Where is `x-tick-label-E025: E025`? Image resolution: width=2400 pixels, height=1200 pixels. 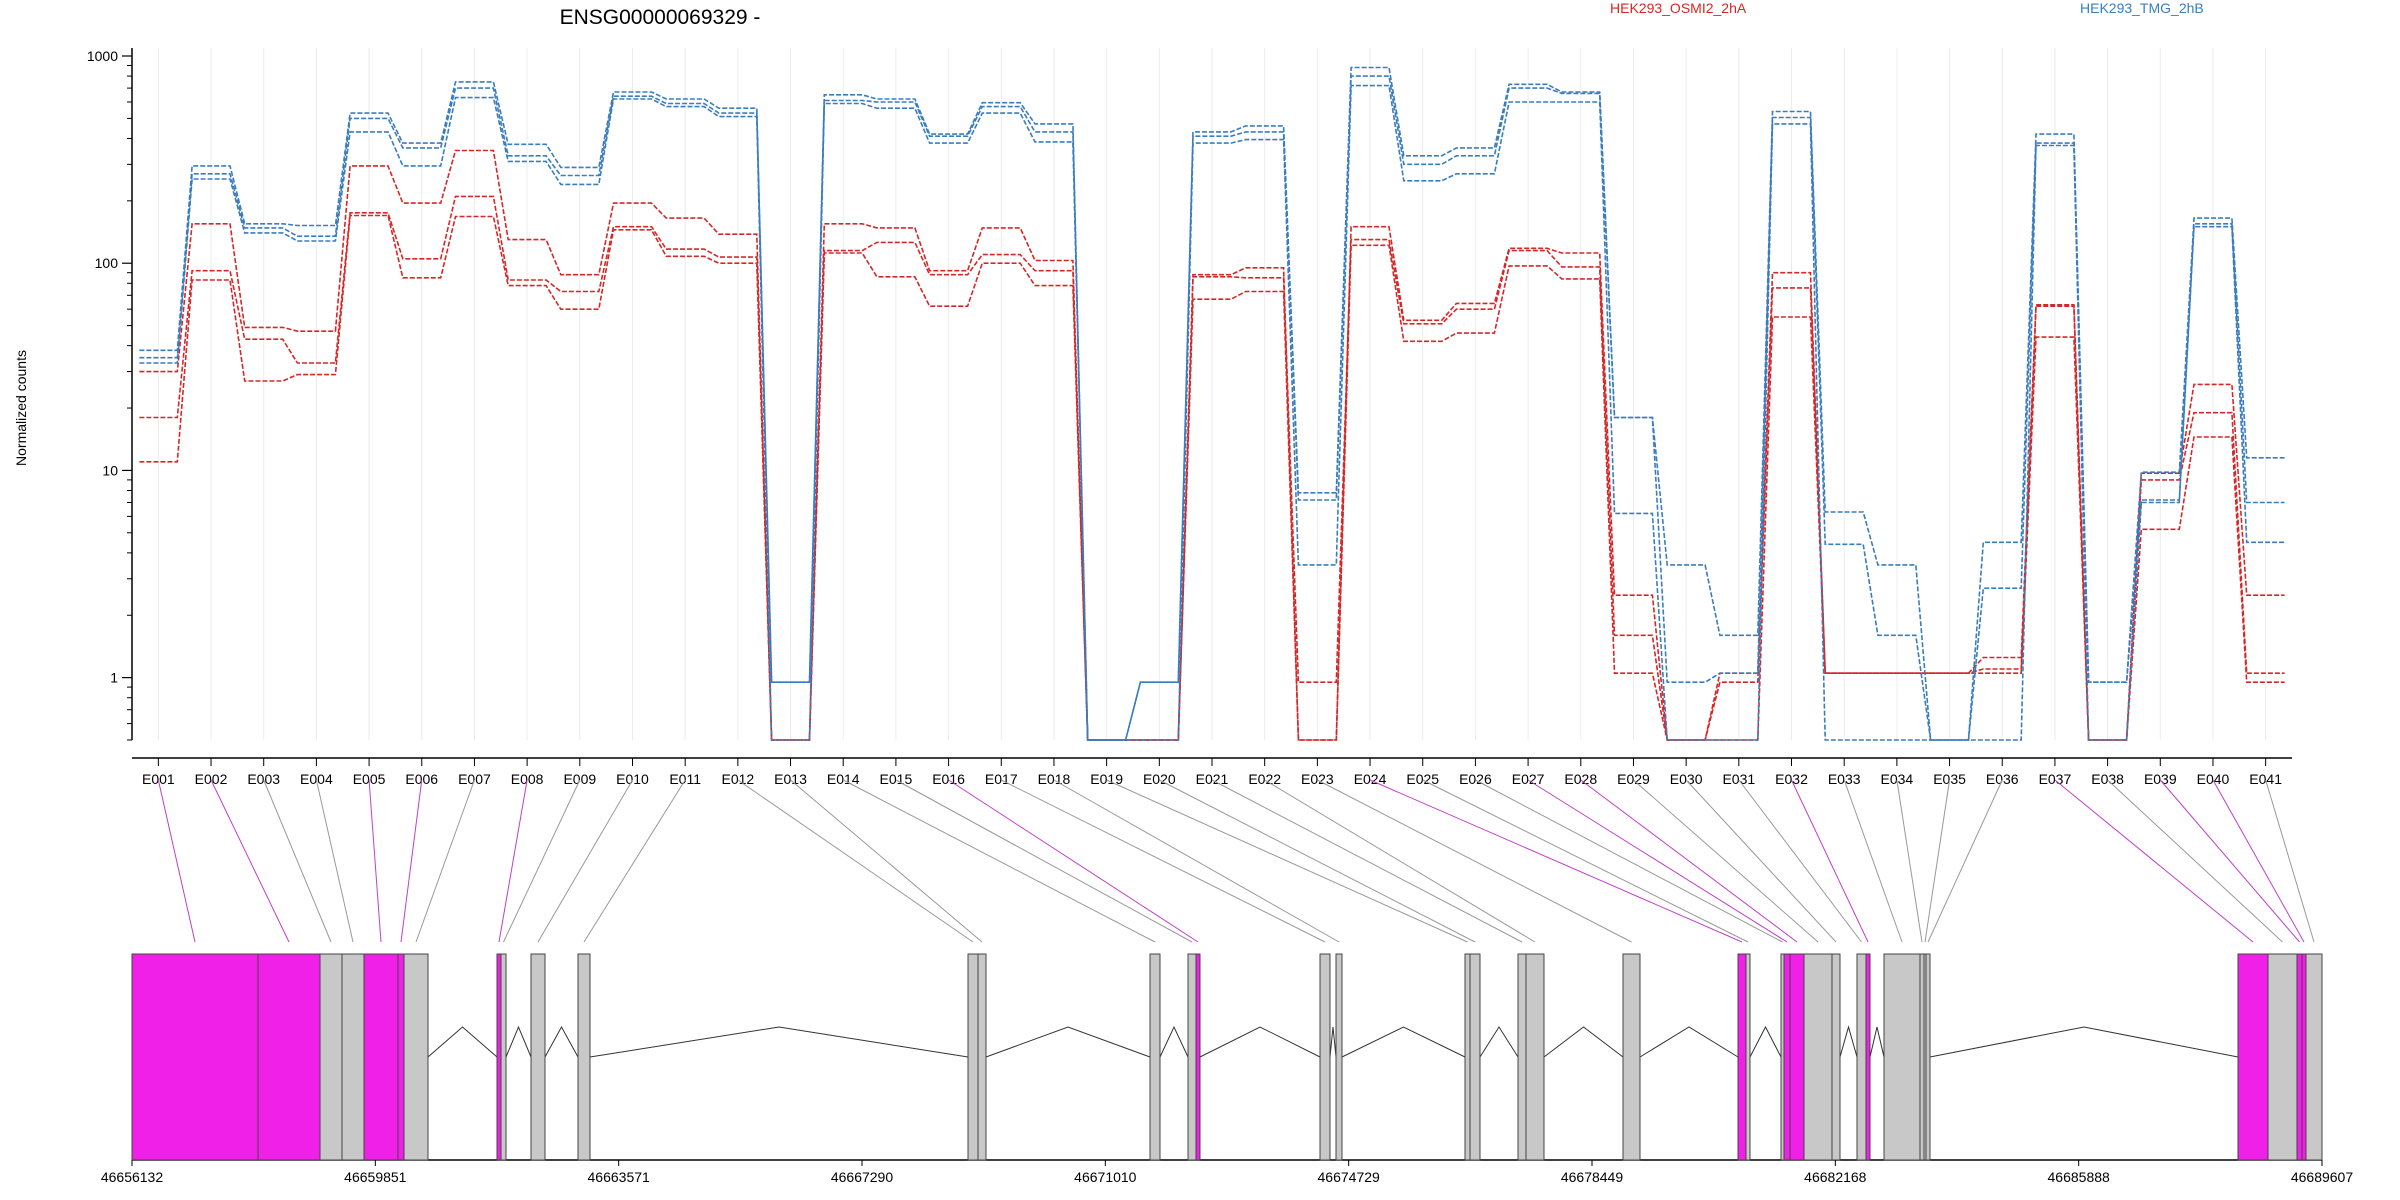 x-tick-label-E025: E025 is located at coordinates (1422, 779).